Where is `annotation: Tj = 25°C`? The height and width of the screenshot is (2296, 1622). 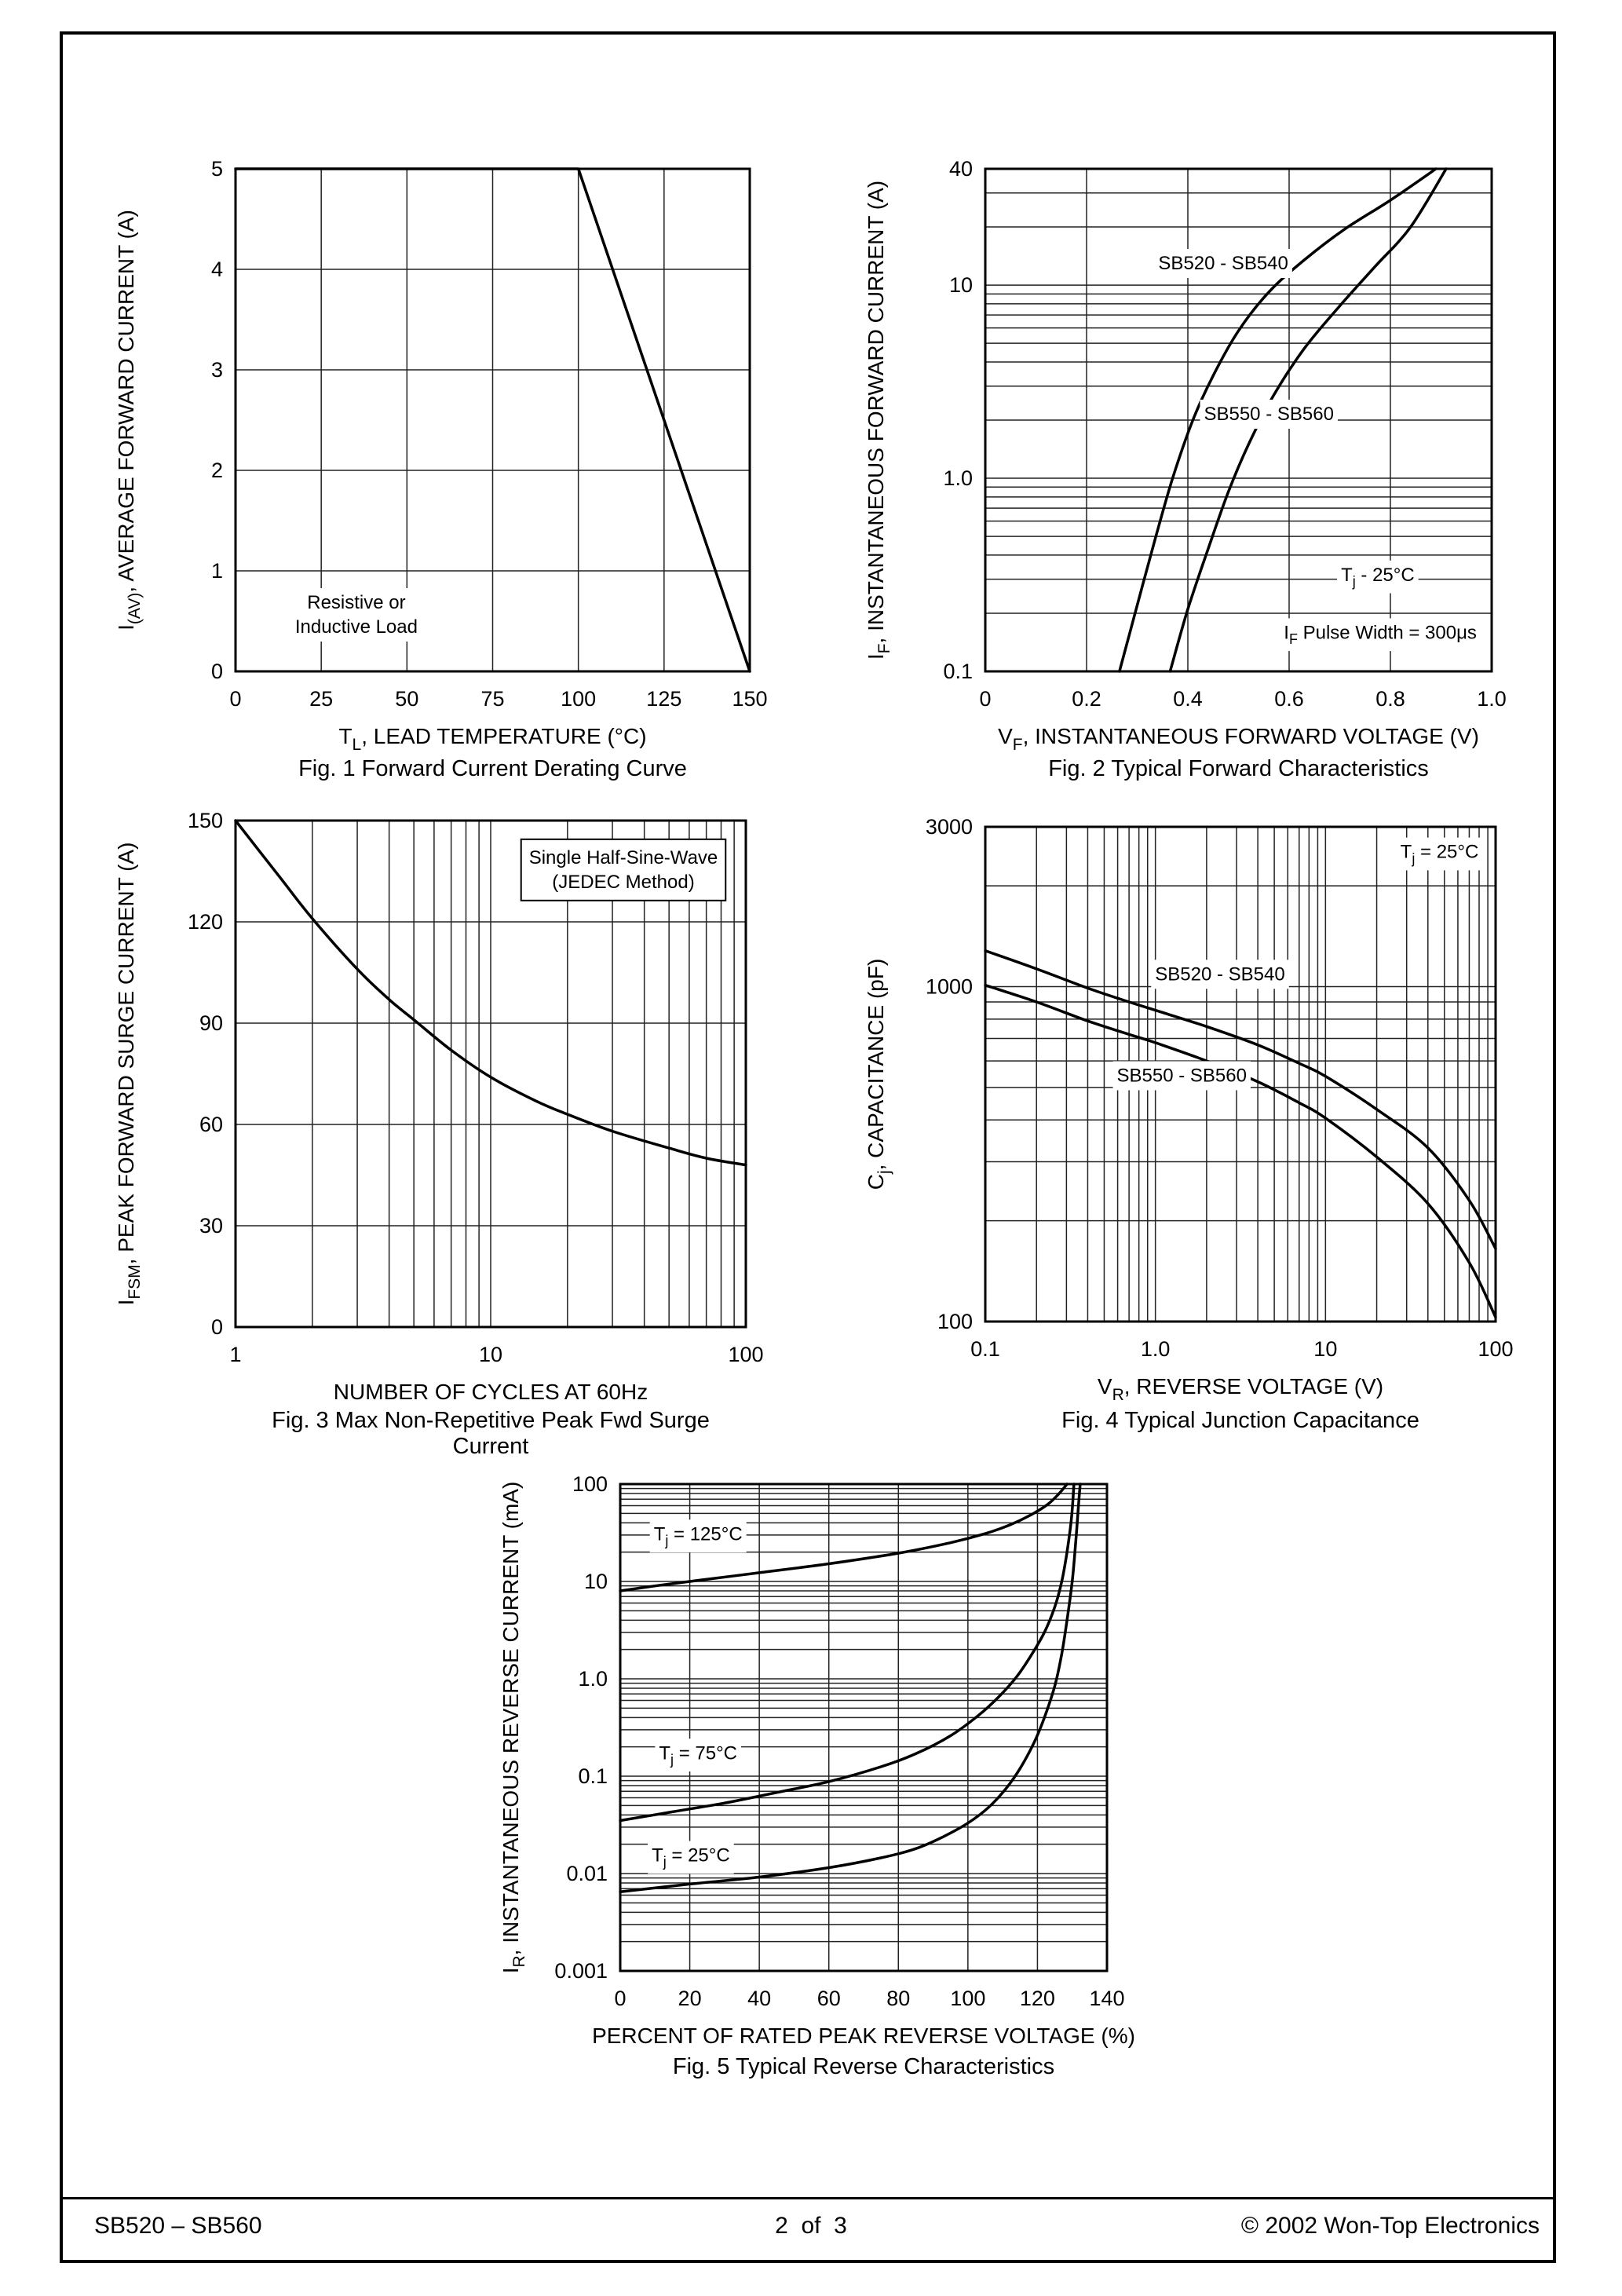 annotation: Tj = 25°C is located at coordinates (1439, 854).